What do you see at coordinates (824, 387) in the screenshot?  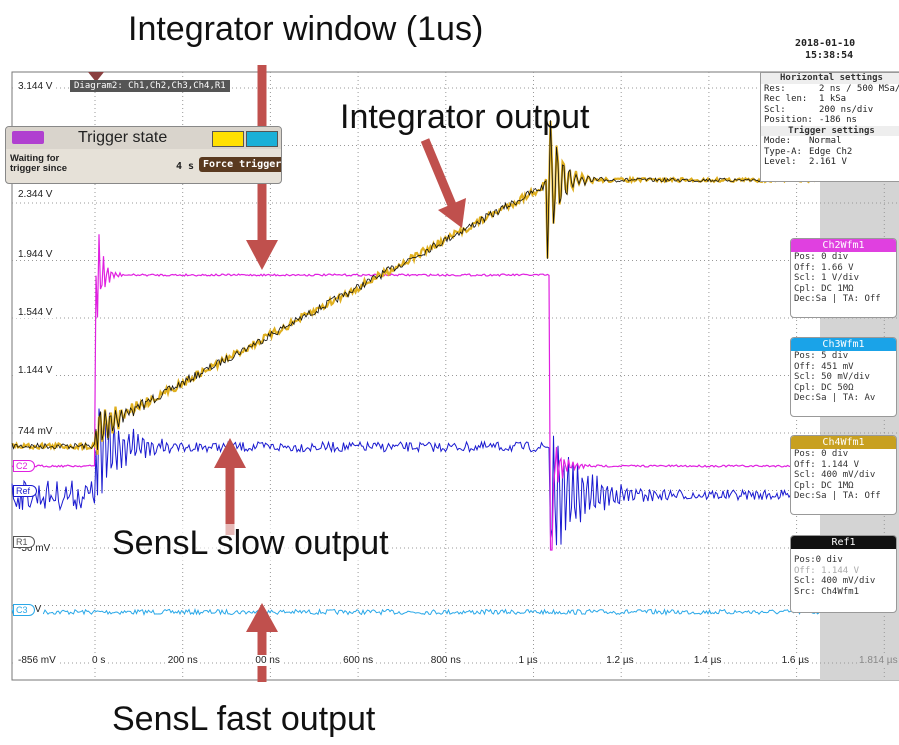 I see `channel-setting: Cpl: DC 50Ω` at bounding box center [824, 387].